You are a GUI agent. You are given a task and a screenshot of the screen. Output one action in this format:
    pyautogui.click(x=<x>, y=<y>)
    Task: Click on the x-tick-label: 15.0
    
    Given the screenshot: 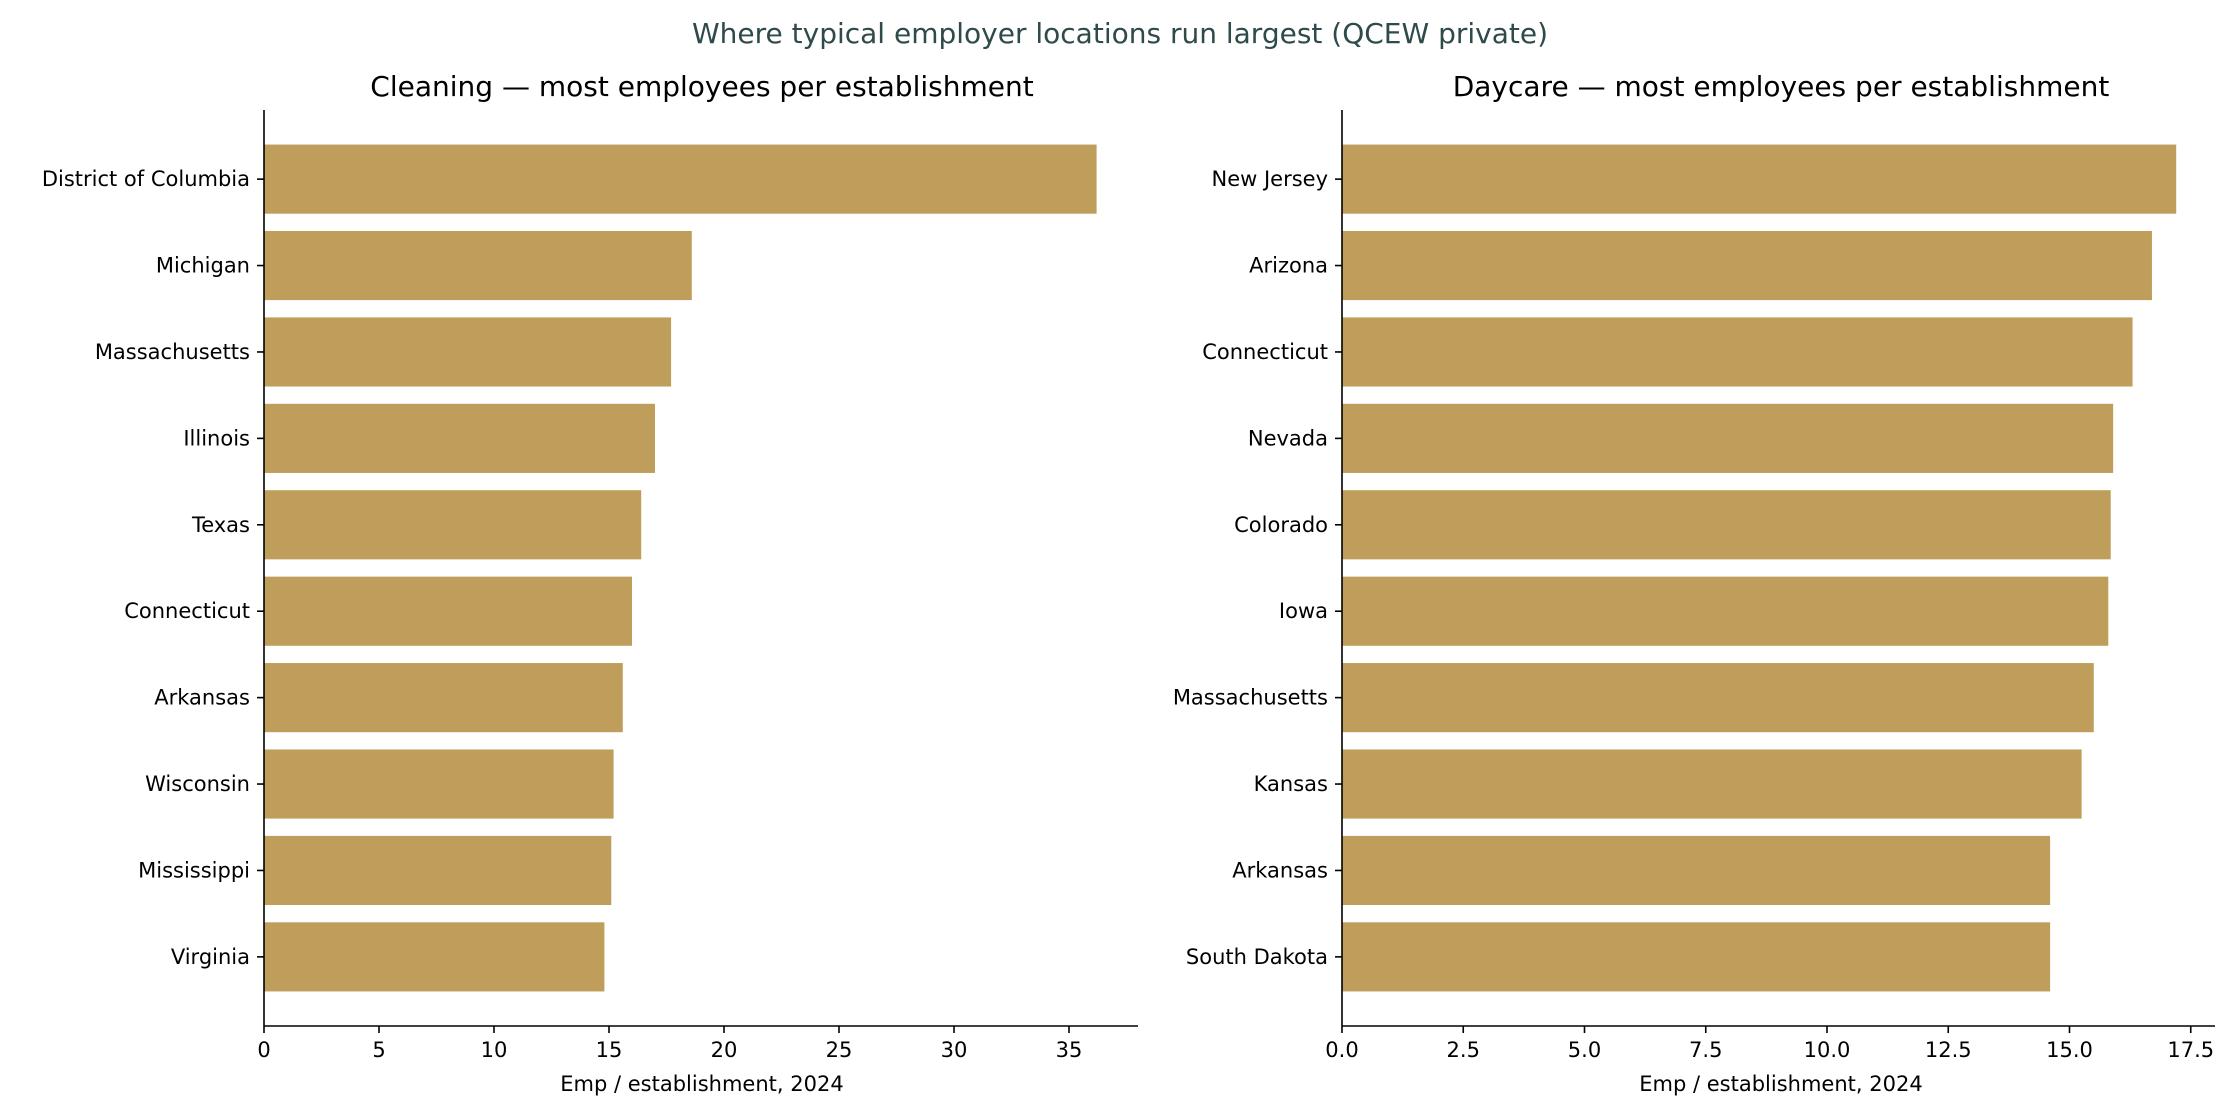 What is the action you would take?
    pyautogui.click(x=2069, y=1050)
    